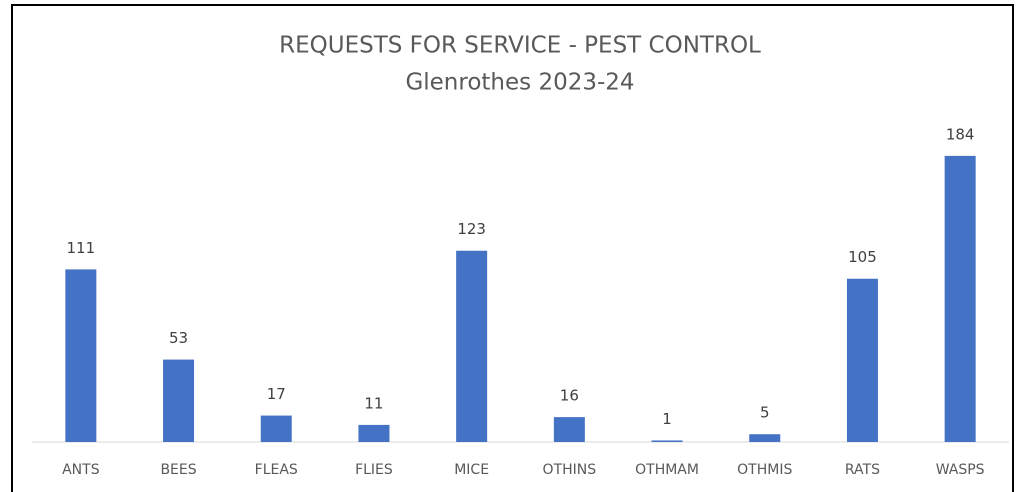 The width and height of the screenshot is (1022, 492). Describe the element at coordinates (471, 229) in the screenshot. I see `data-label: 123` at that location.